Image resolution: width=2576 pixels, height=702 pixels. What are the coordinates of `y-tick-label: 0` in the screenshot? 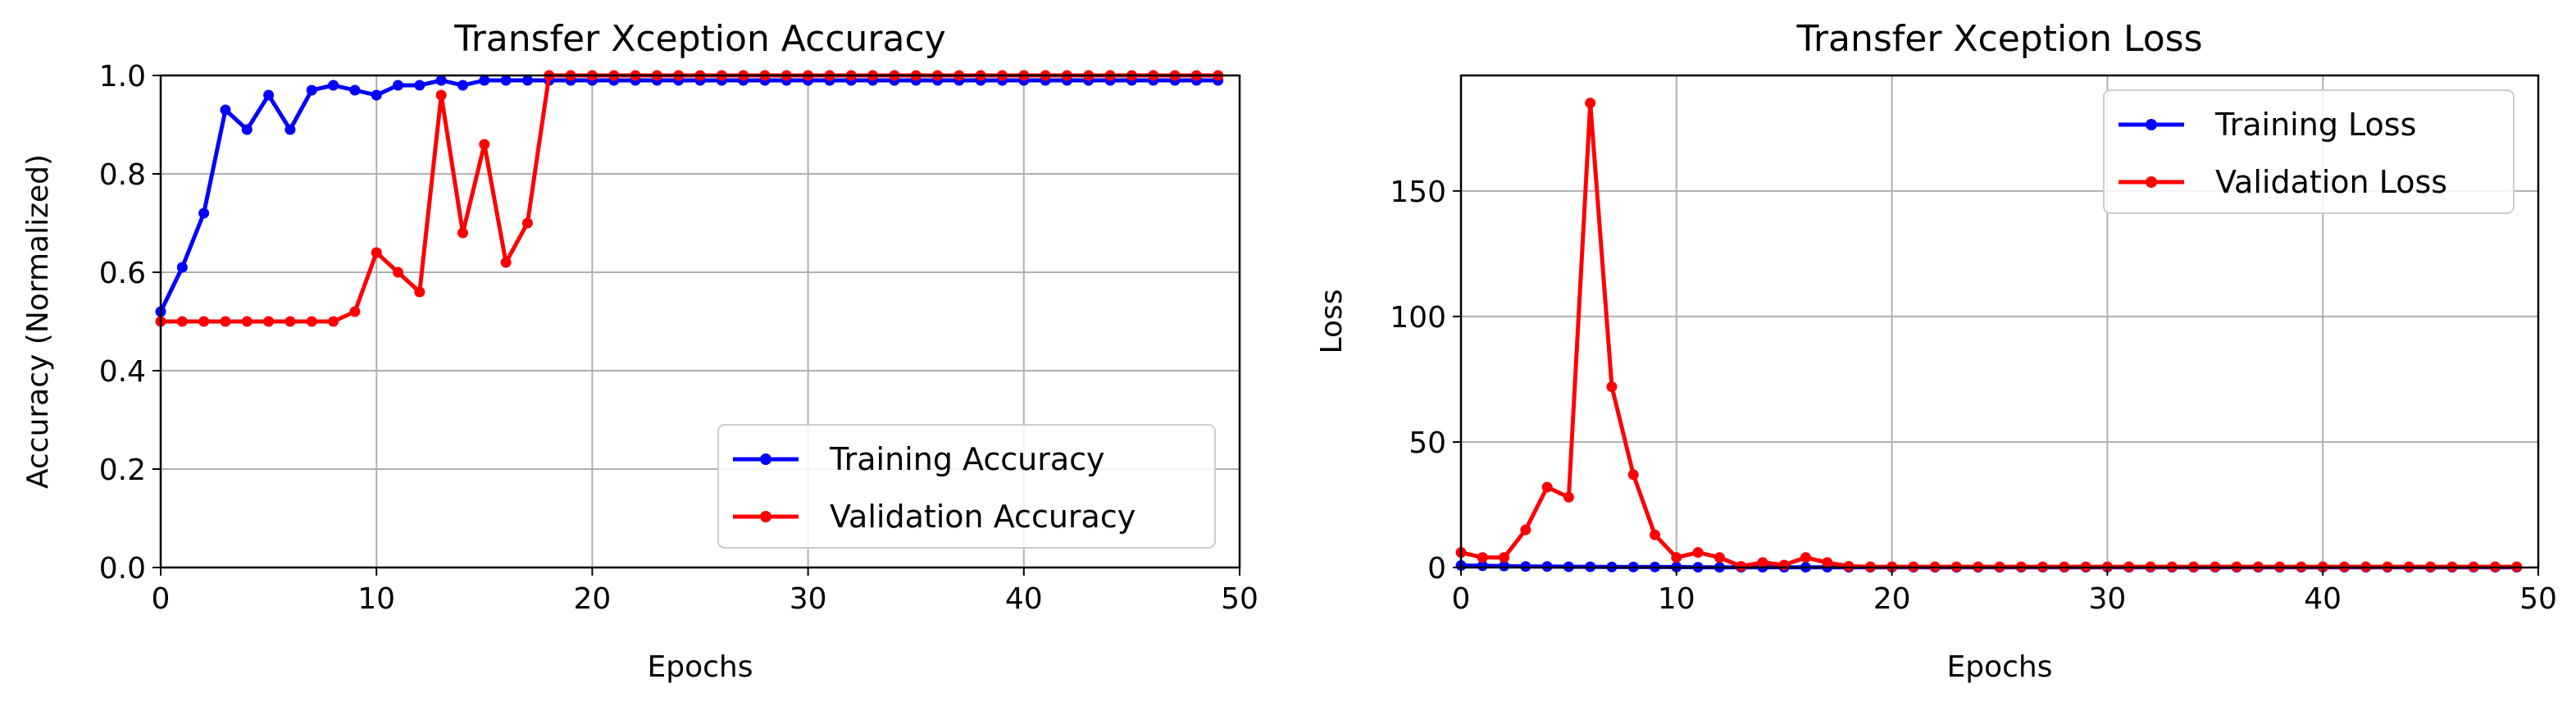 It's located at (1436, 569).